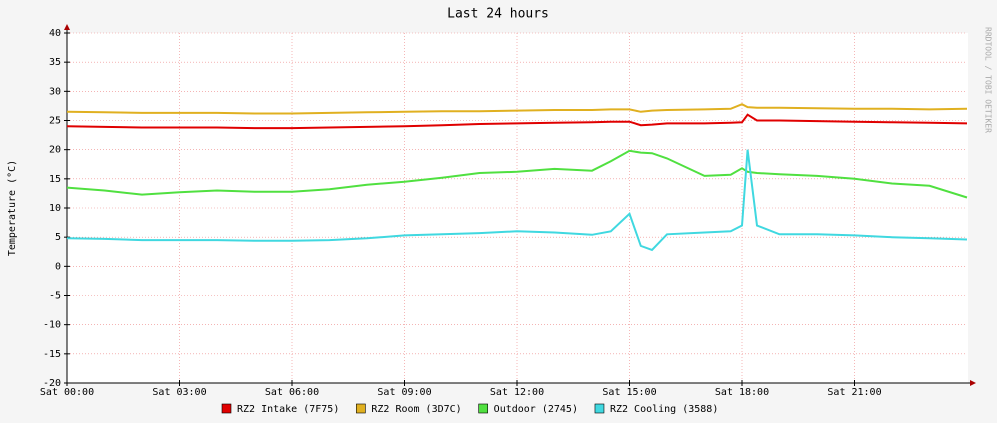 The image size is (997, 423). What do you see at coordinates (12, 208) in the screenshot?
I see `y-axis-label: Temperature (°C)` at bounding box center [12, 208].